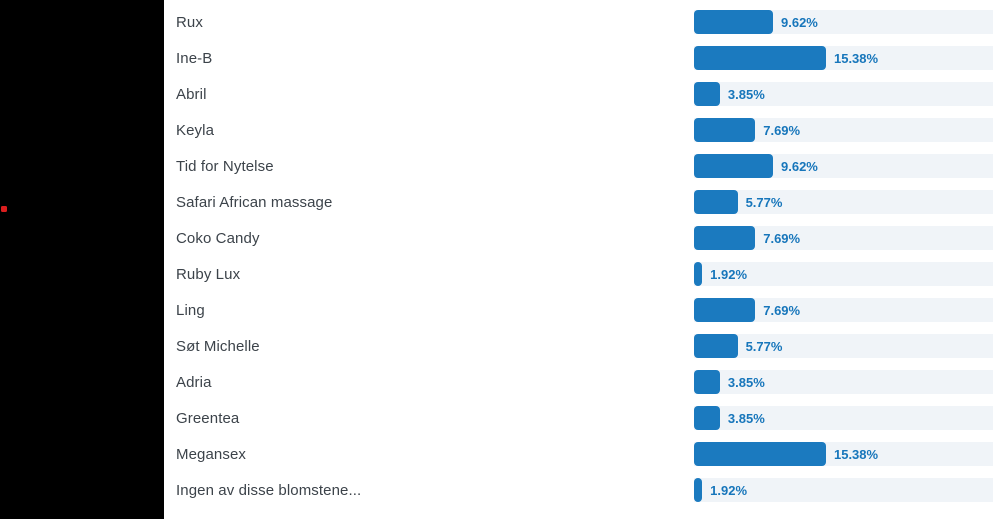 This screenshot has height=519, width=993. Describe the element at coordinates (208, 274) in the screenshot. I see `option-label: Ruby Lux` at that location.